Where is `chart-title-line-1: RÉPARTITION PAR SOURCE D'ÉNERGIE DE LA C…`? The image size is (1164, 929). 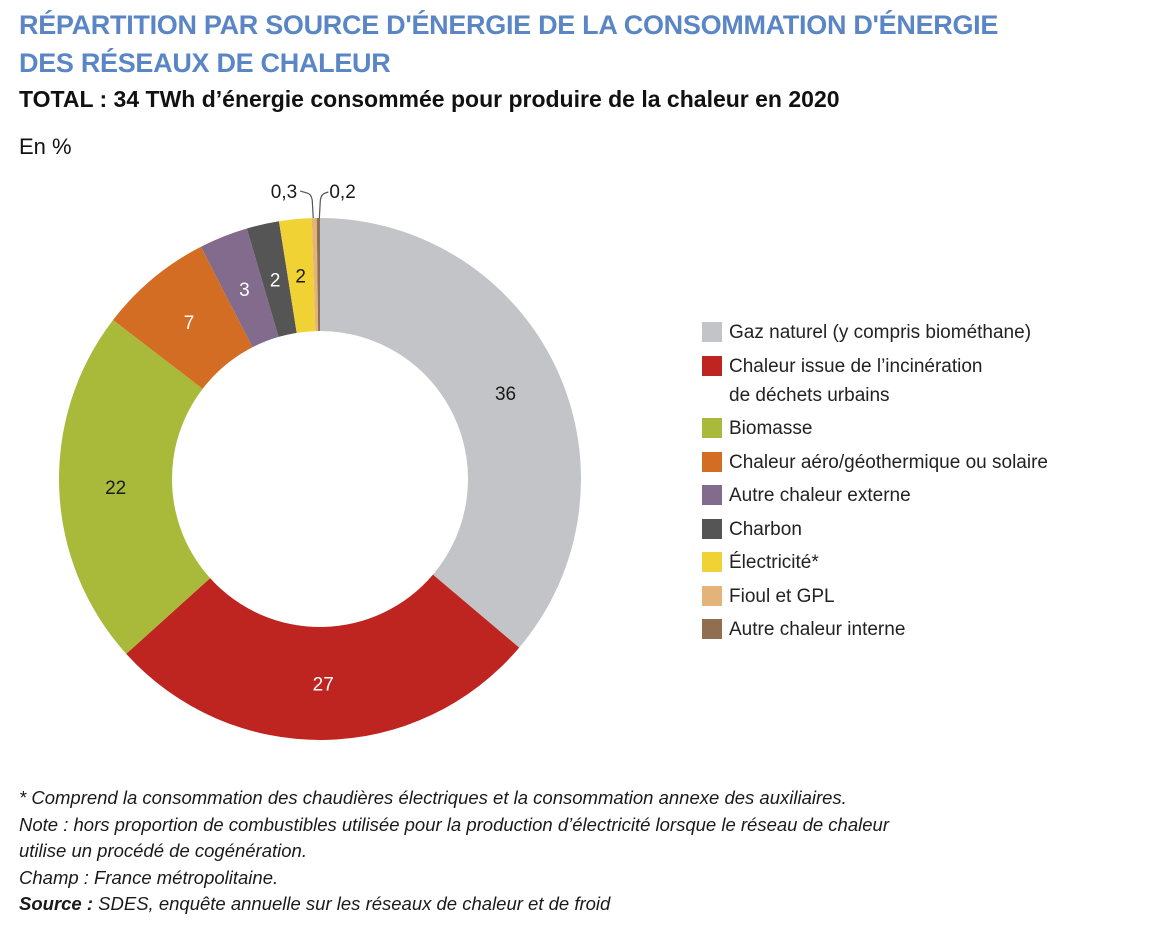
chart-title-line-1: RÉPARTITION PAR SOURCE D'ÉNERGIE DE LA C… is located at coordinates (509, 25).